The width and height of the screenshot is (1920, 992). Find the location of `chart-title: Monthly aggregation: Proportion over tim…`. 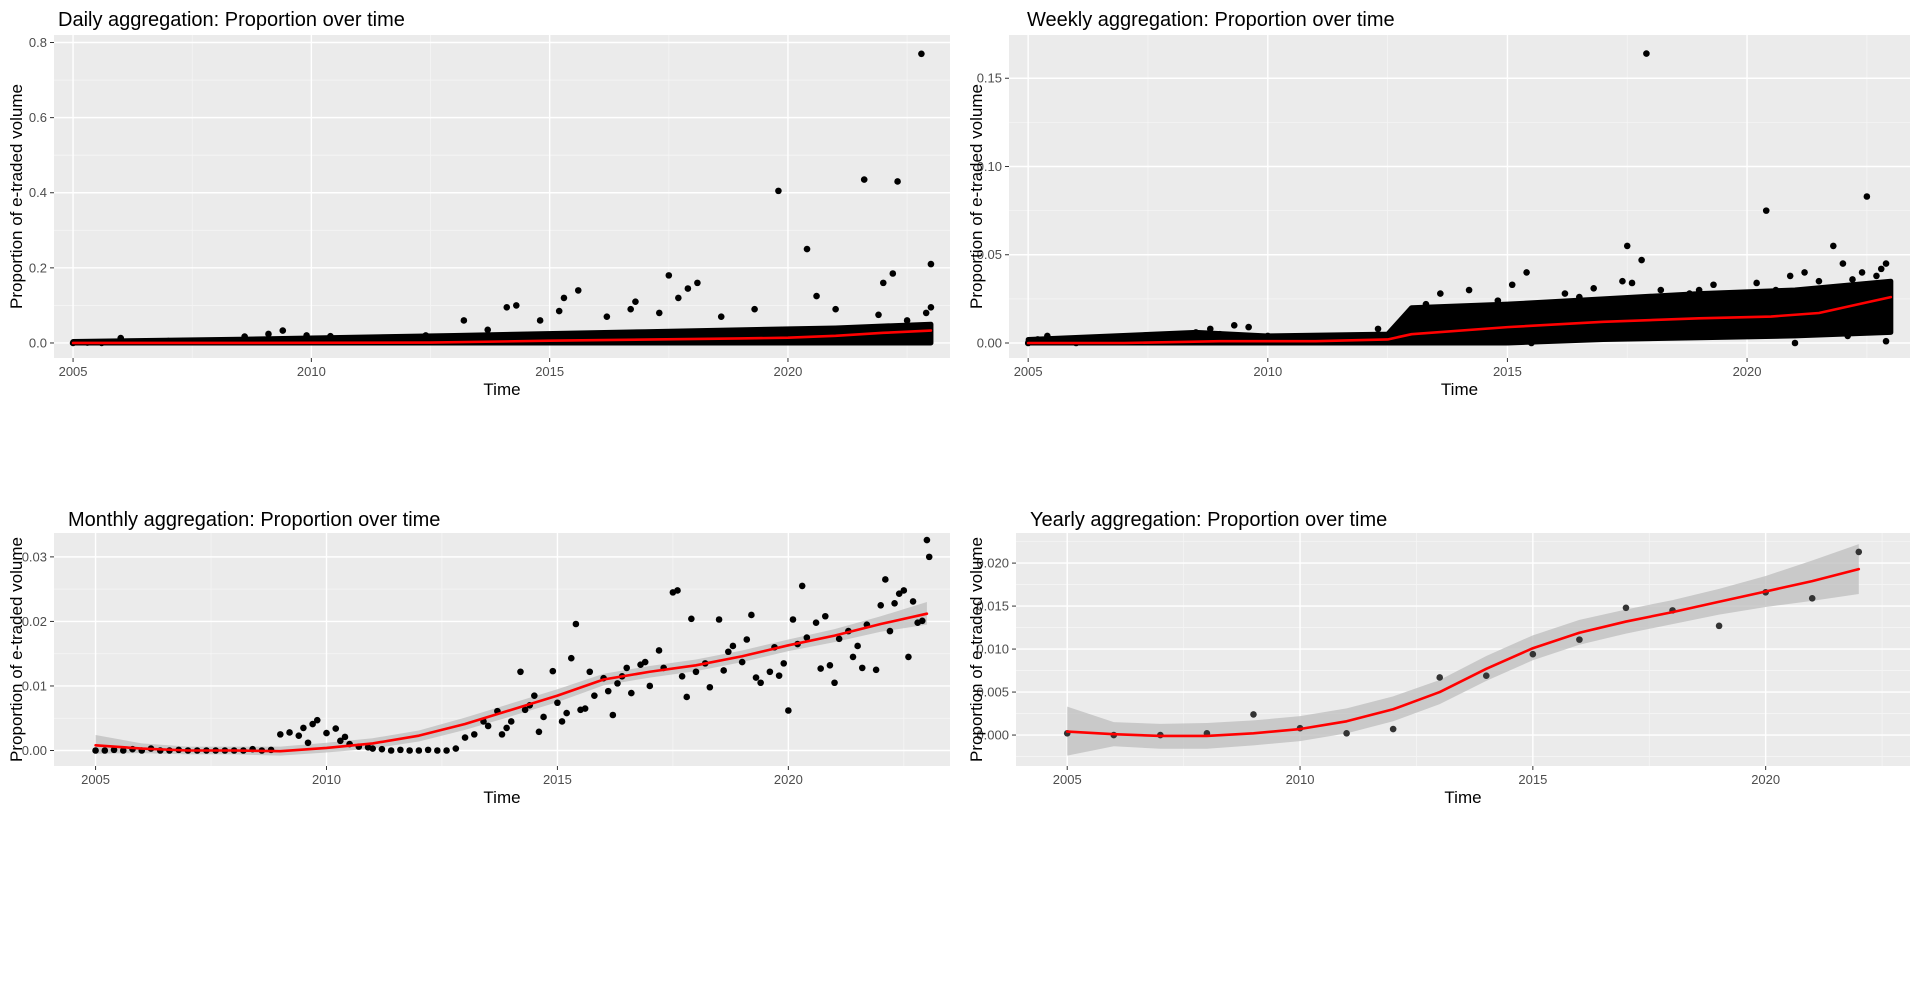

chart-title: Monthly aggregation: Proportion over tim… is located at coordinates (254, 520).